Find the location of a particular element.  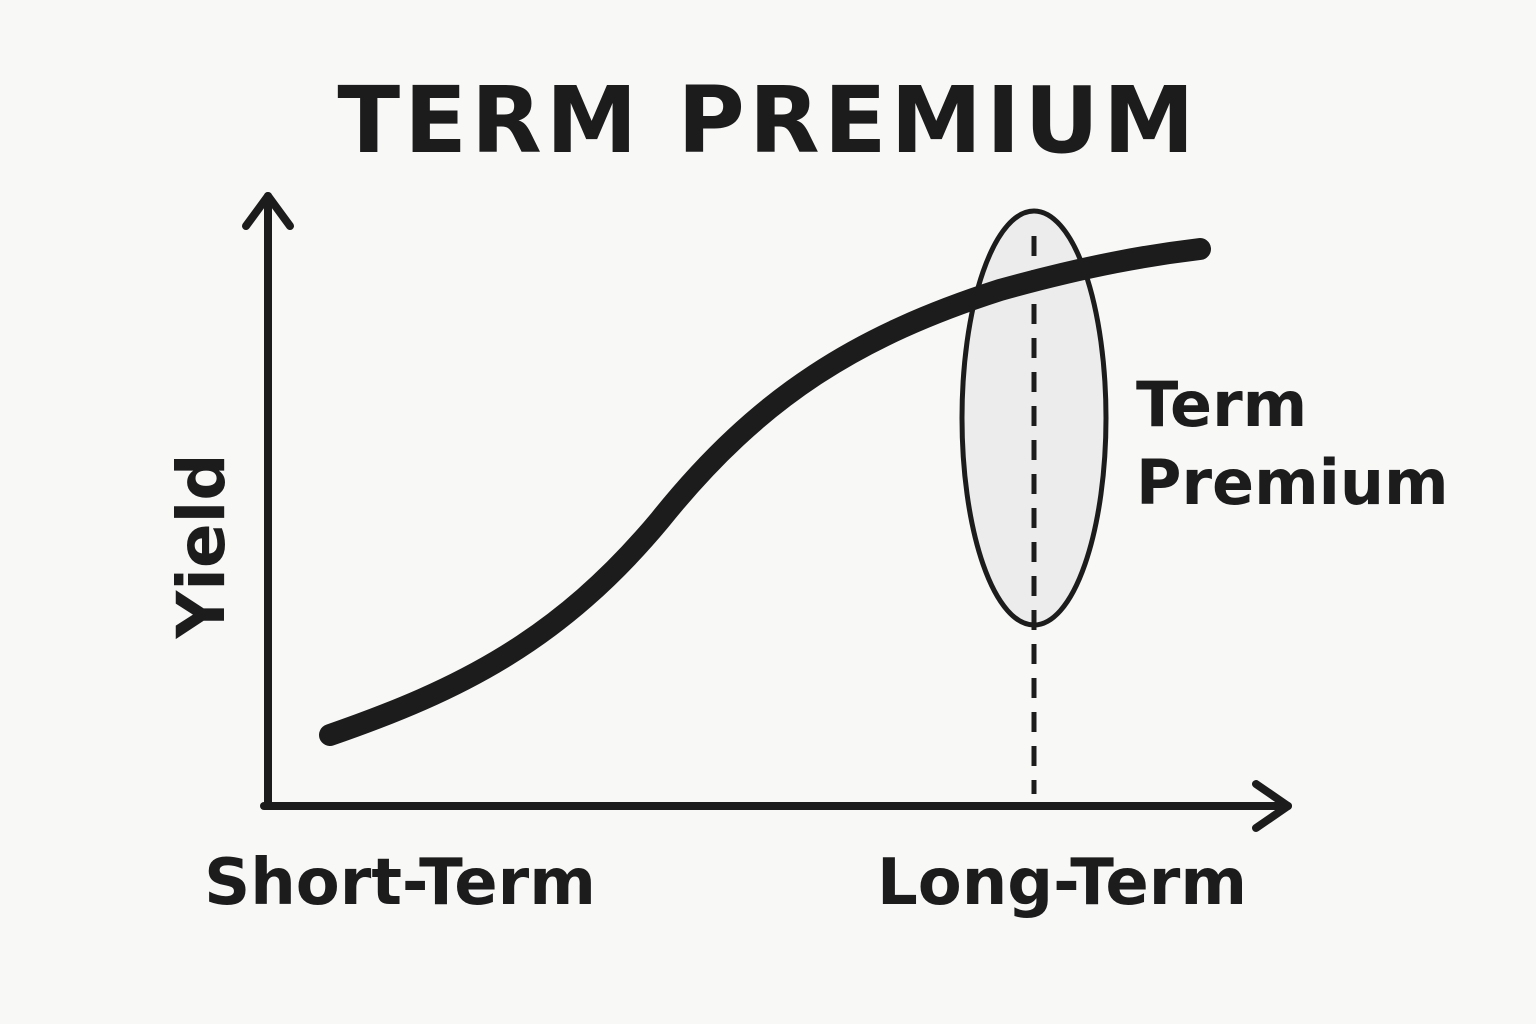

x-axis-label-end: Long-Term is located at coordinates (1062, 883).